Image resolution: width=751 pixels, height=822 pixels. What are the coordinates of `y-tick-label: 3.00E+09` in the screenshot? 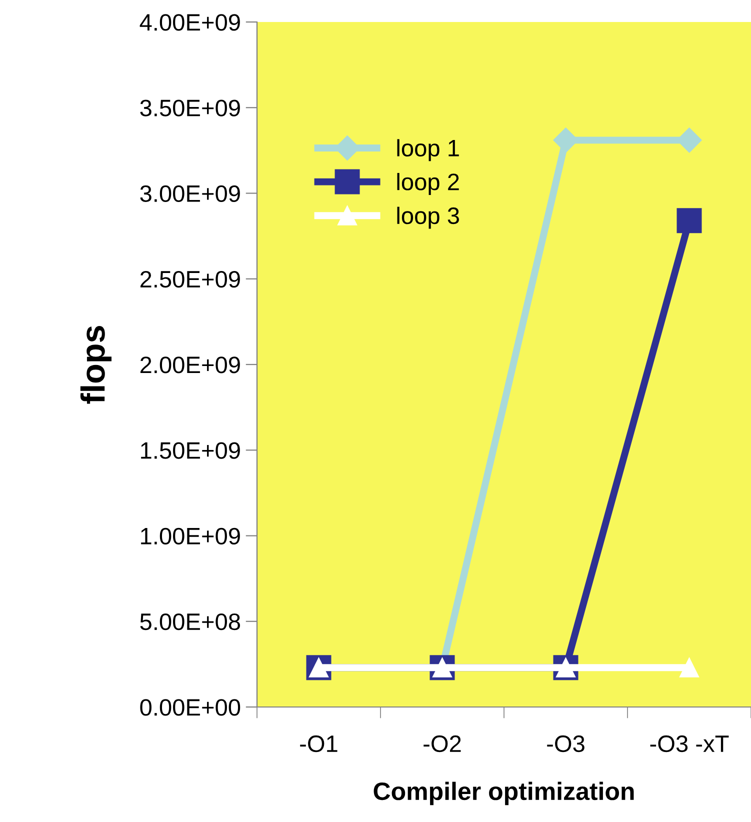 It's located at (190, 193).